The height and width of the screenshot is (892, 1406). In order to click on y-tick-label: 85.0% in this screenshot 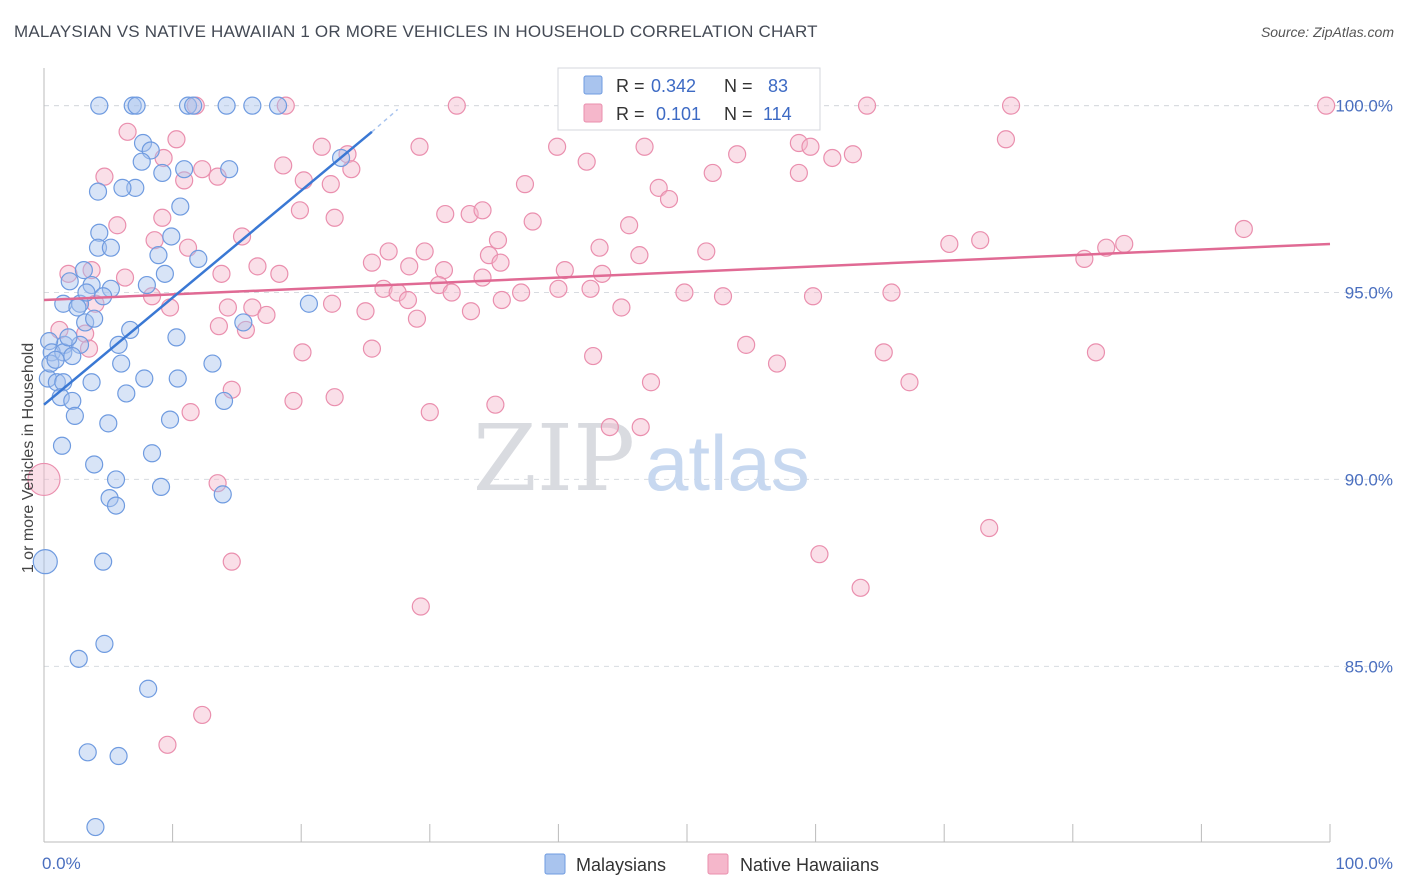, I will do `click(1369, 666)`.